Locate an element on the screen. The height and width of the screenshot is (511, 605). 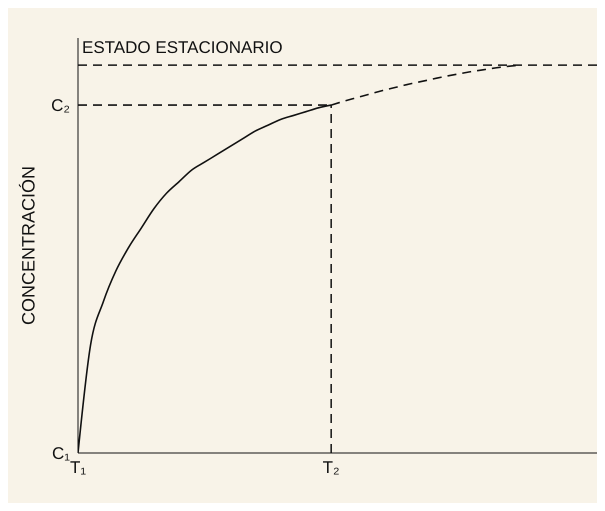
ref-line-label: ESTADO ESTACIONARIO is located at coordinates (182, 48).